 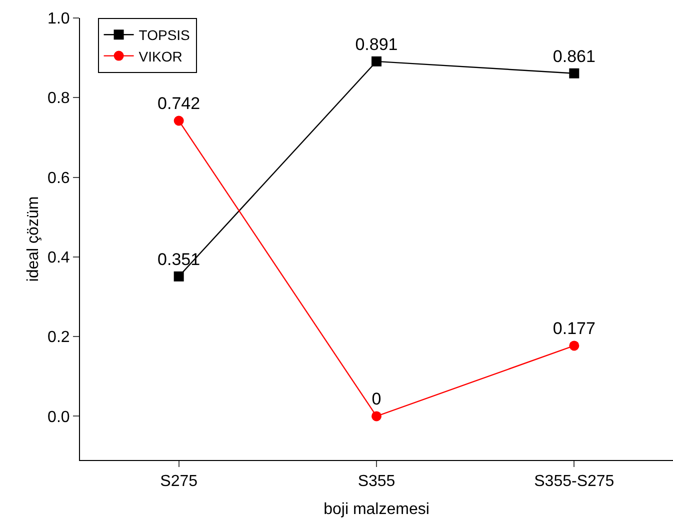 What do you see at coordinates (574, 481) in the screenshot?
I see `x-tick-label: S355-S275` at bounding box center [574, 481].